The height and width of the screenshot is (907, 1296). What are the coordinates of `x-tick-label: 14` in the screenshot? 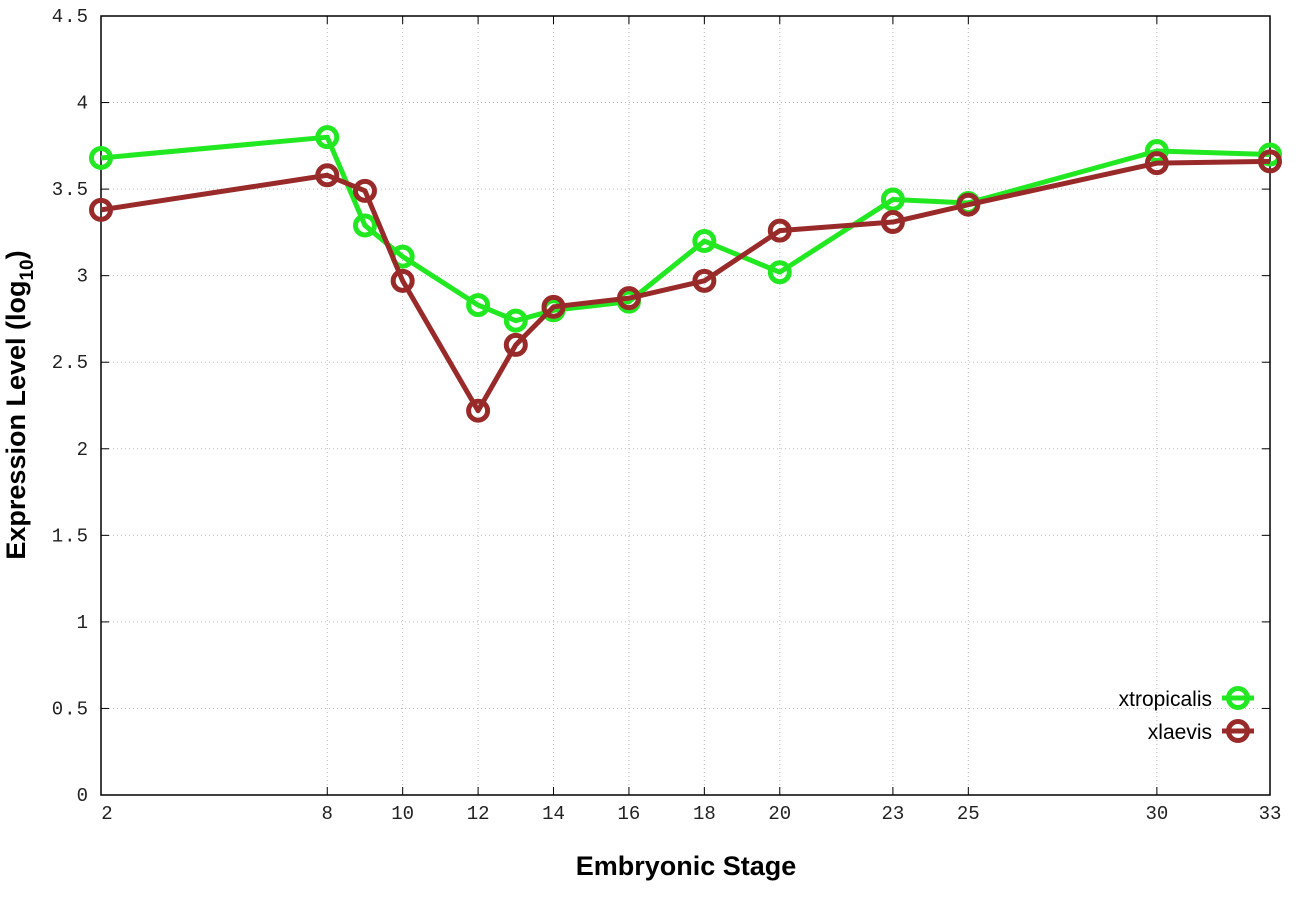 It's located at (553, 814).